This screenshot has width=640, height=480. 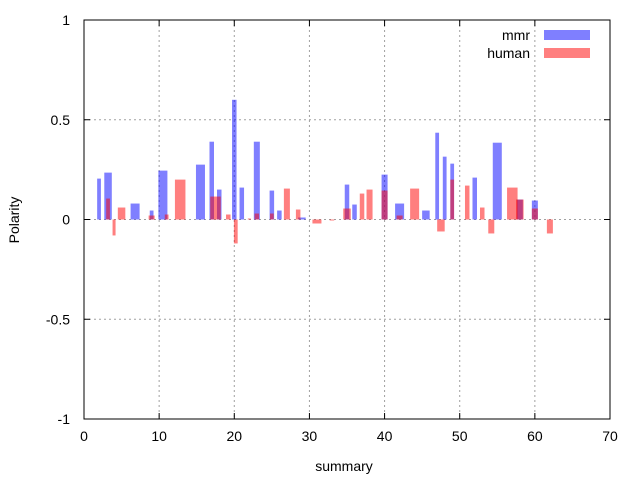 I want to click on legend-label-human: human, so click(x=508, y=53).